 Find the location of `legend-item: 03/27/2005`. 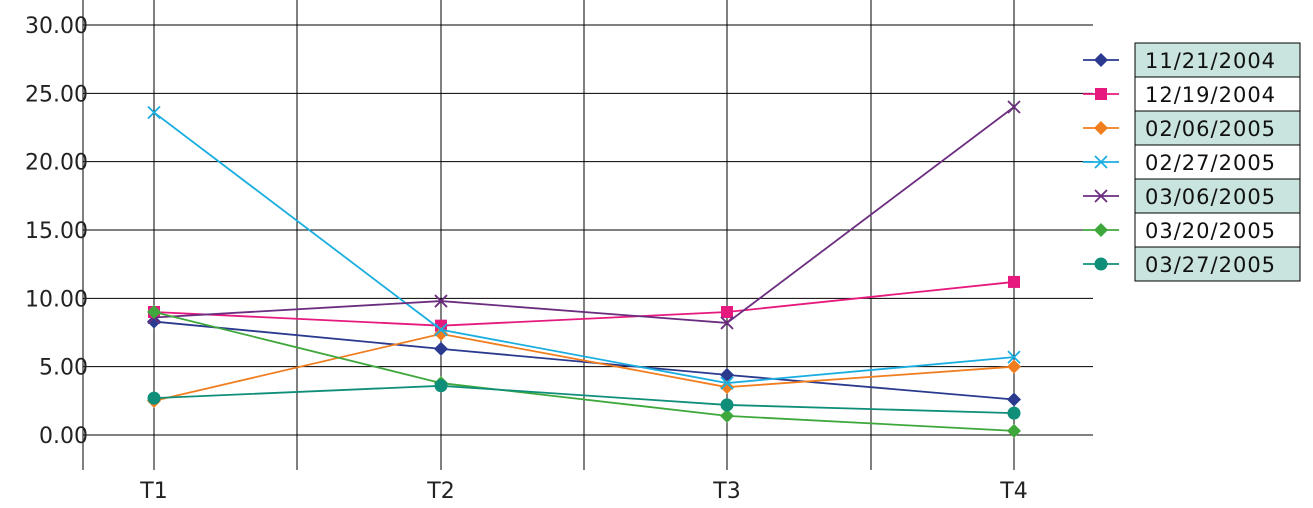

legend-item: 03/27/2005 is located at coordinates (1192, 264).